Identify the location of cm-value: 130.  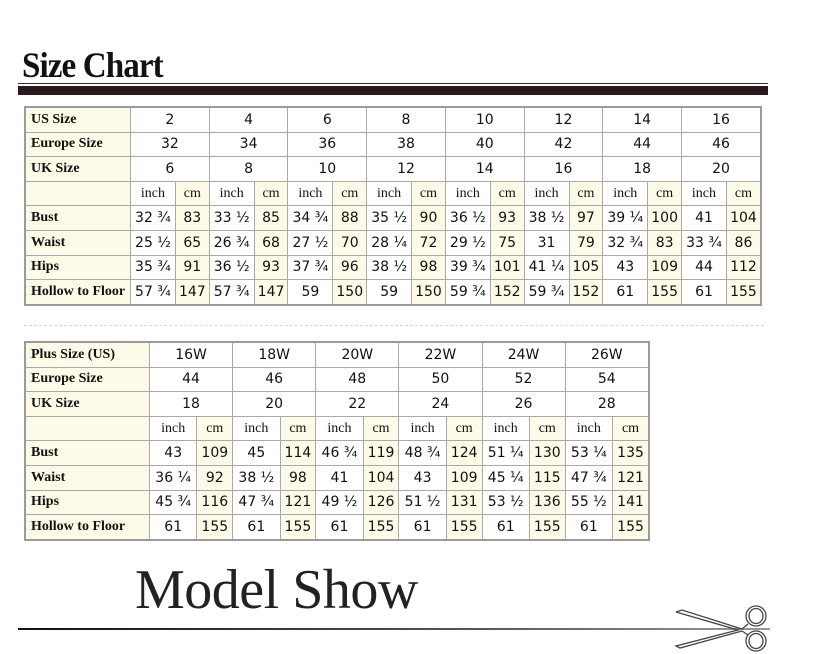
(547, 453).